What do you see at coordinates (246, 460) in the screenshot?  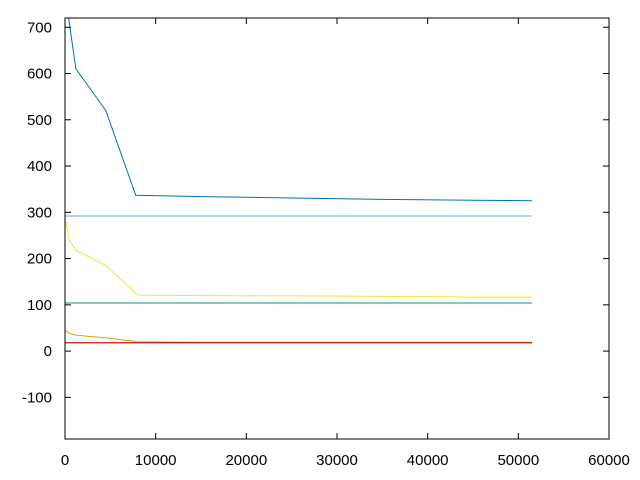 I see `x-tick-label: 20000` at bounding box center [246, 460].